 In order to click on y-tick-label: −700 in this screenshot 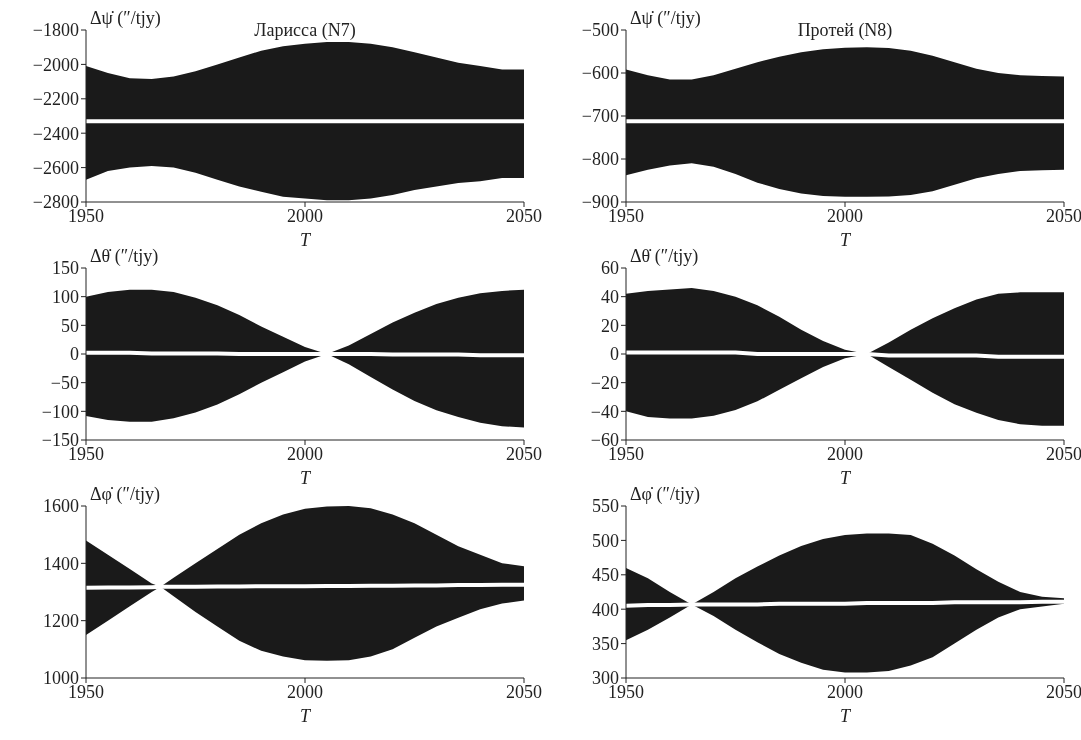, I will do `click(600, 116)`.